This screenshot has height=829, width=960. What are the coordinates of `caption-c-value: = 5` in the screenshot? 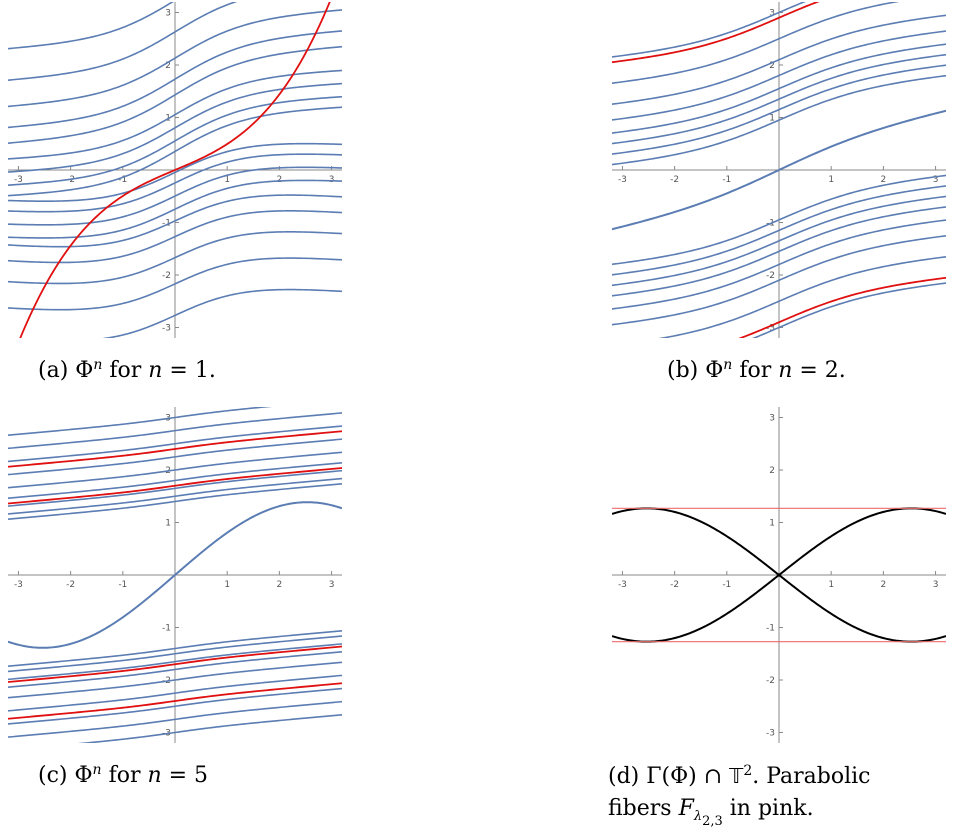 It's located at (185, 775).